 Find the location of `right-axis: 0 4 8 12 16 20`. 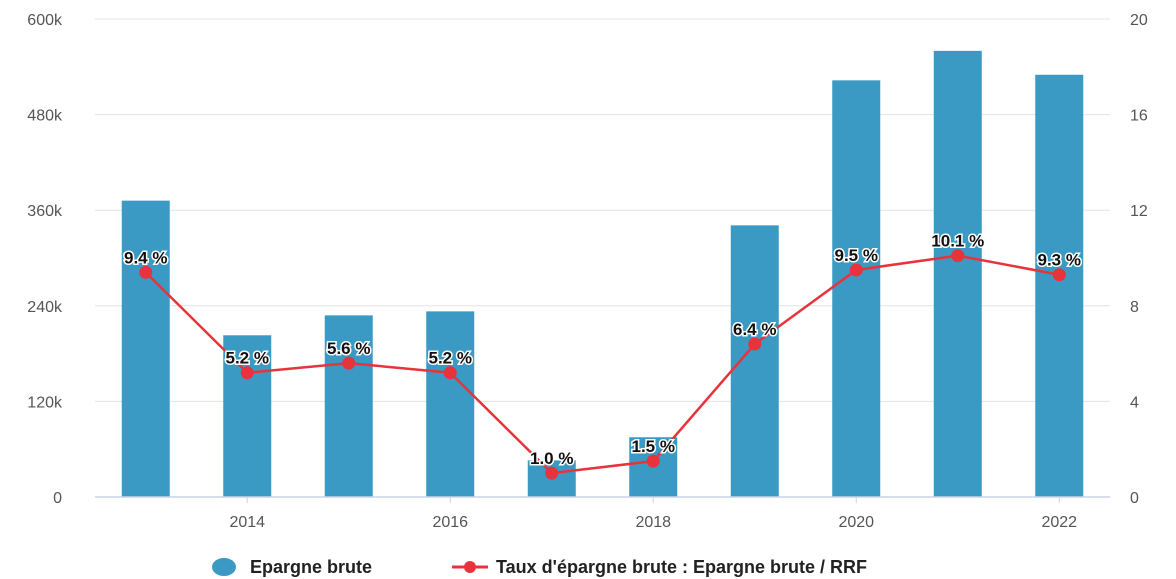

right-axis: 0 4 8 12 16 20 is located at coordinates (1139, 259).